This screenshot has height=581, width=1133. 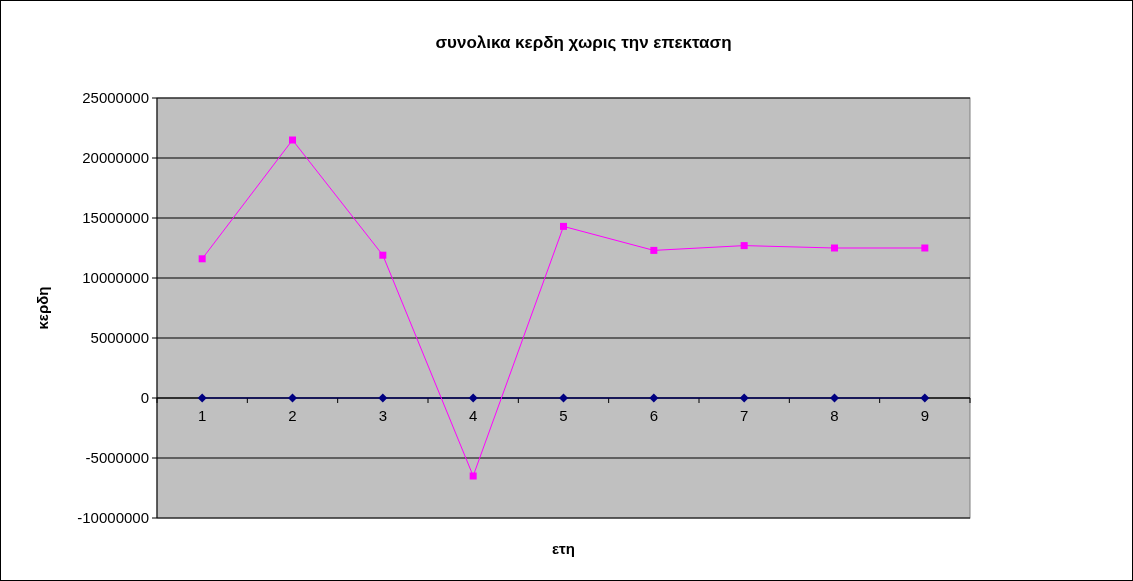 What do you see at coordinates (115, 217) in the screenshot?
I see `y-tick-label: 15000000` at bounding box center [115, 217].